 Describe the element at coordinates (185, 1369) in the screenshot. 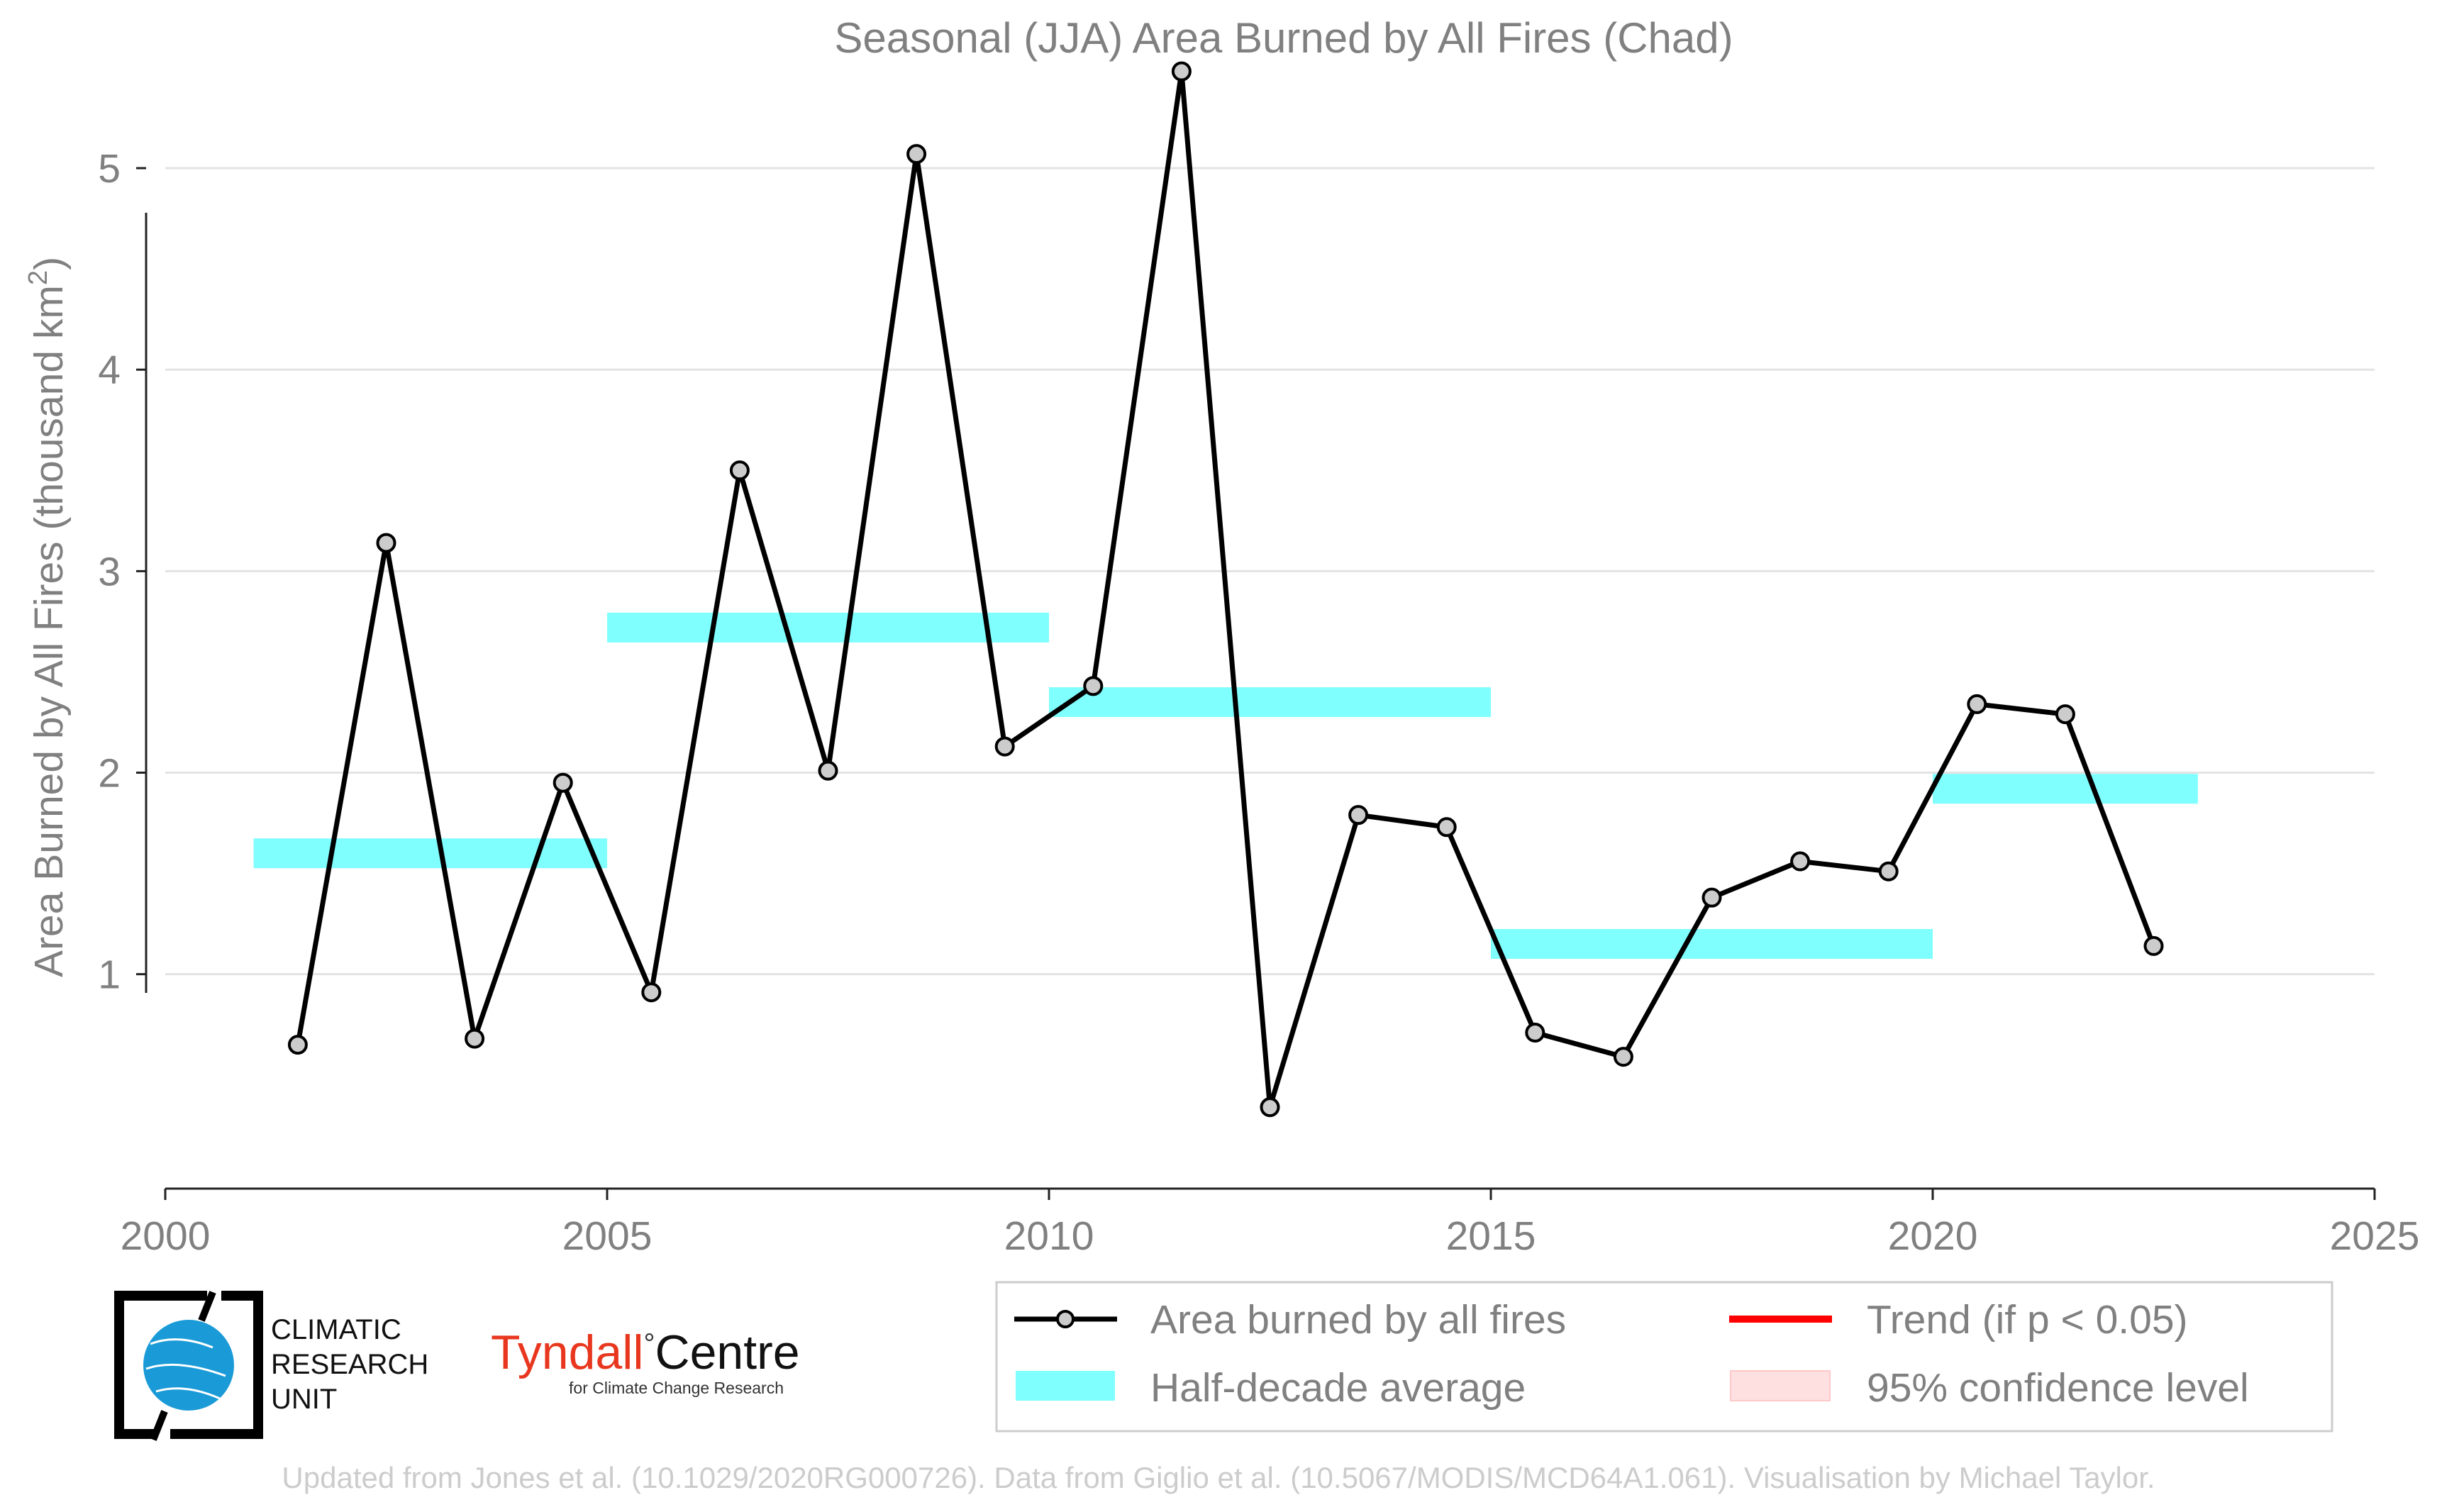

I see `globe-lines` at that location.